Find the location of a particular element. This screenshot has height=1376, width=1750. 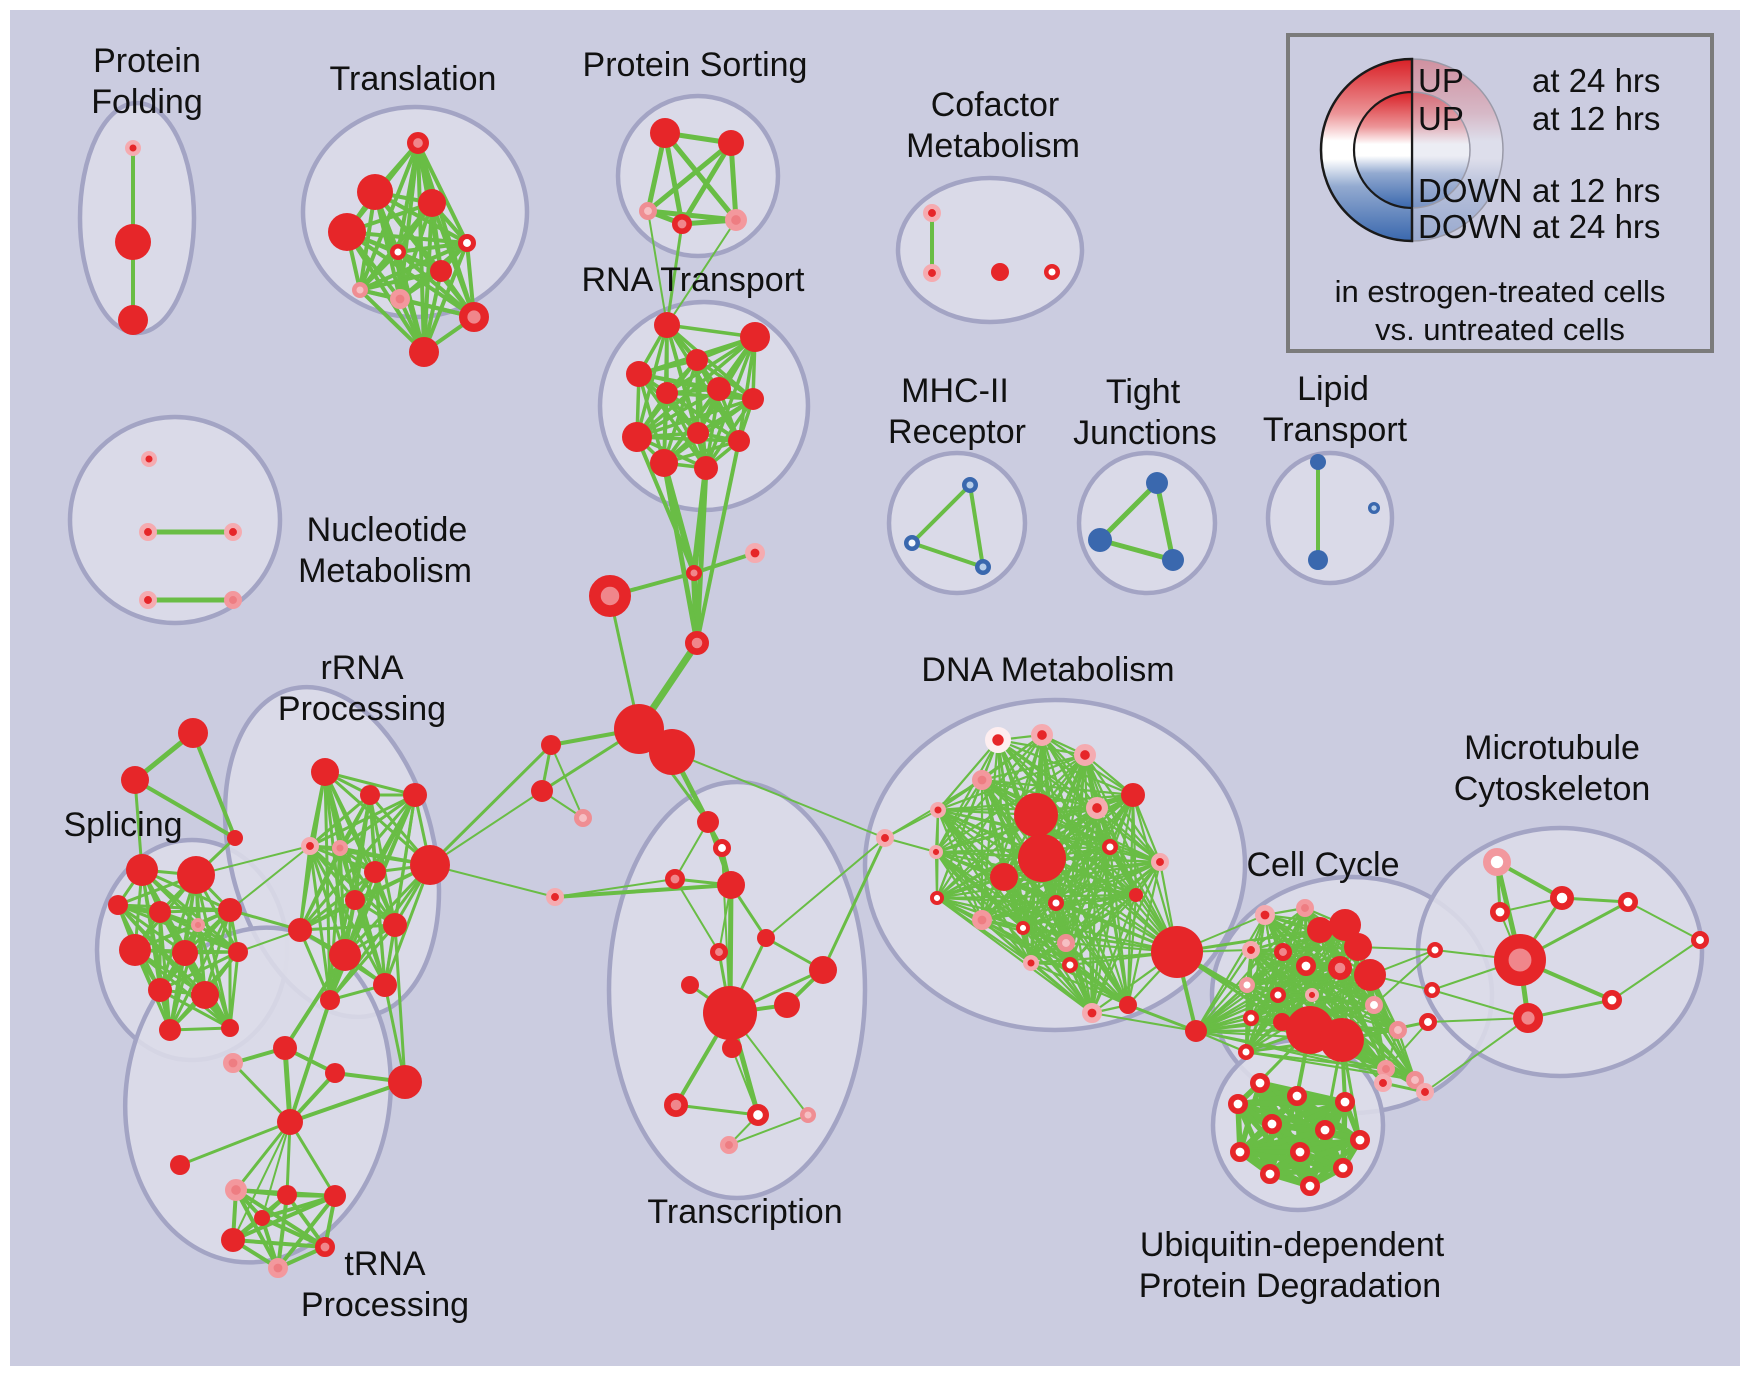

cluster-label: Processing is located at coordinates (385, 1305).